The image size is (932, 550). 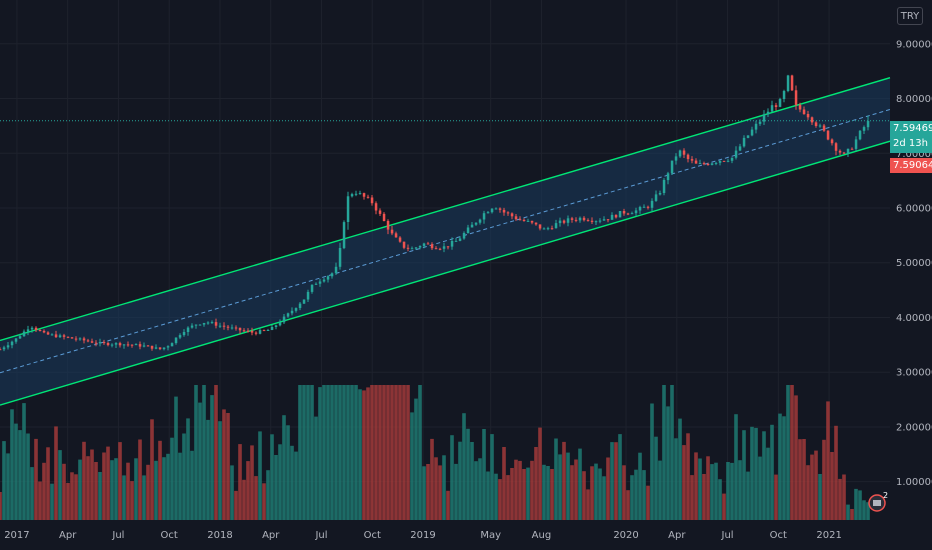 I want to click on y-axis-tick-label: 6.00000, so click(x=914, y=209).